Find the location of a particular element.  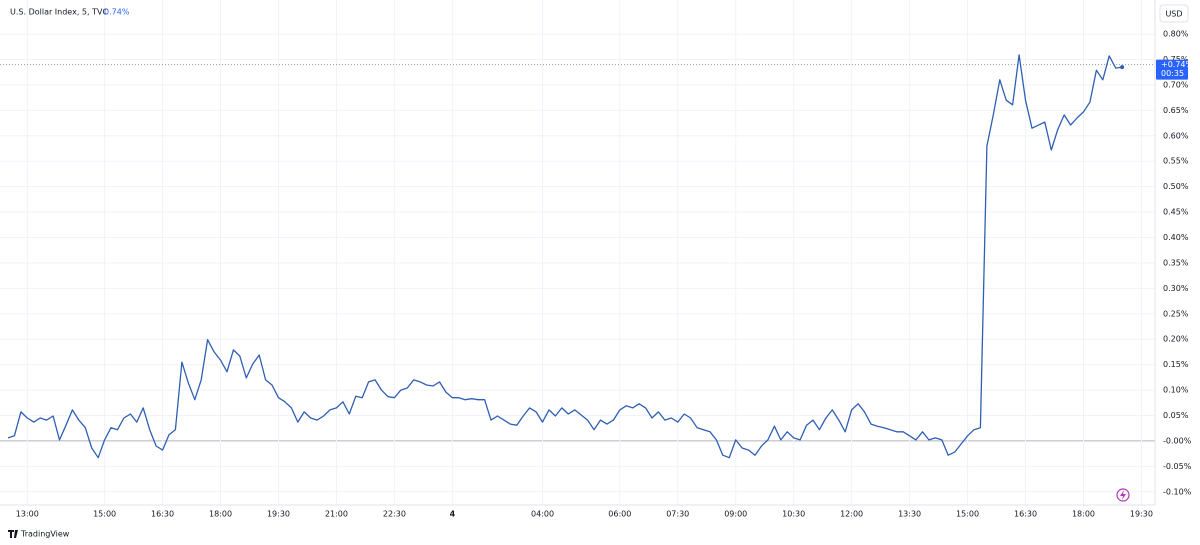

replay-icon is located at coordinates (1123, 495).